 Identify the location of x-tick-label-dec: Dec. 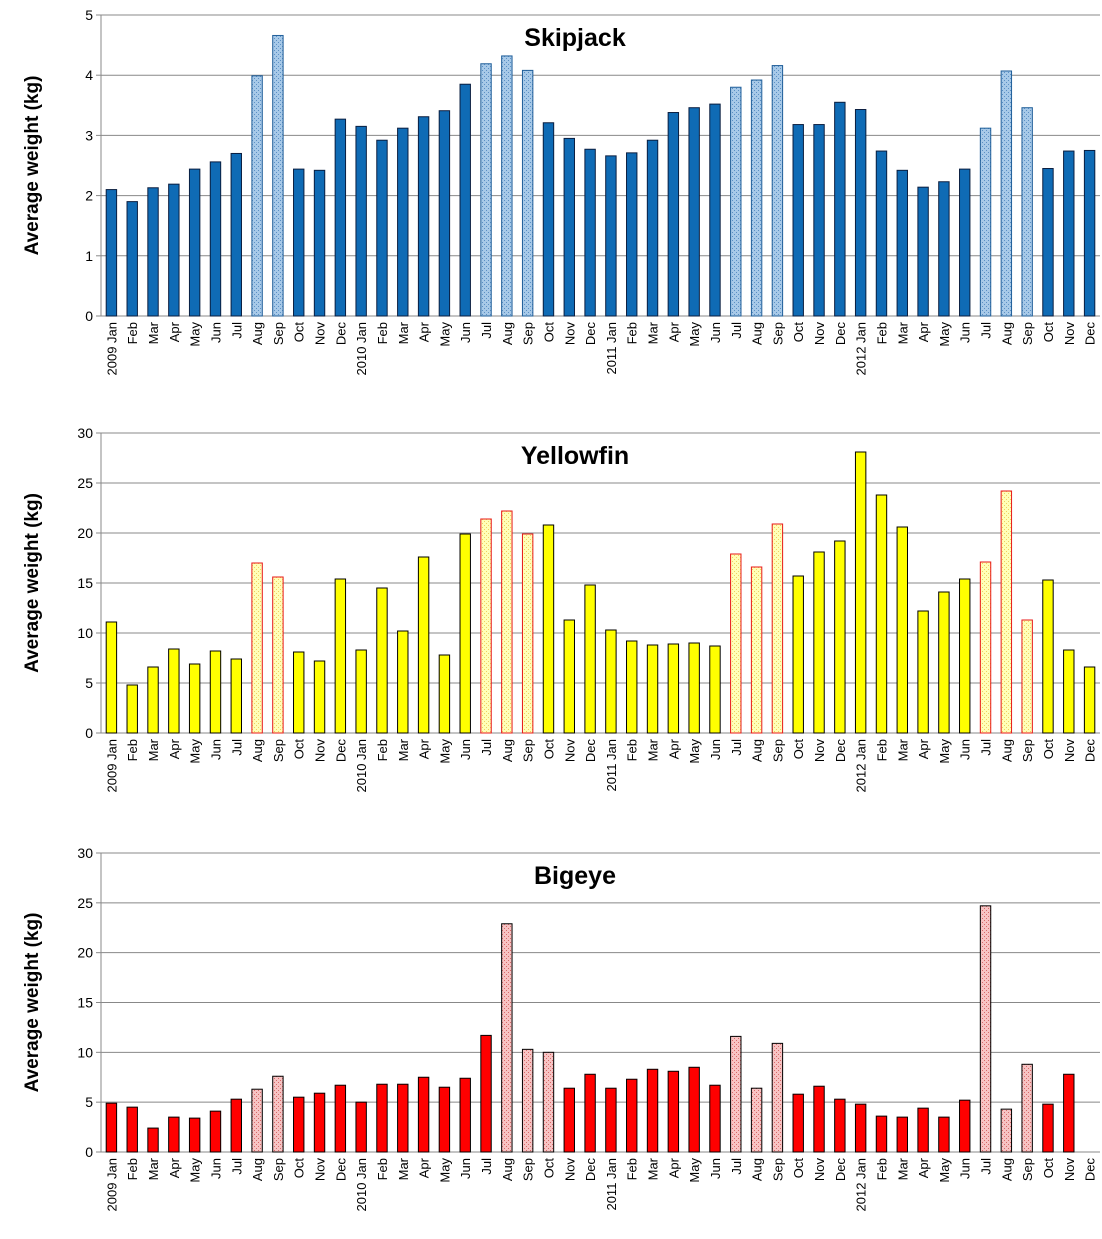
(590, 334).